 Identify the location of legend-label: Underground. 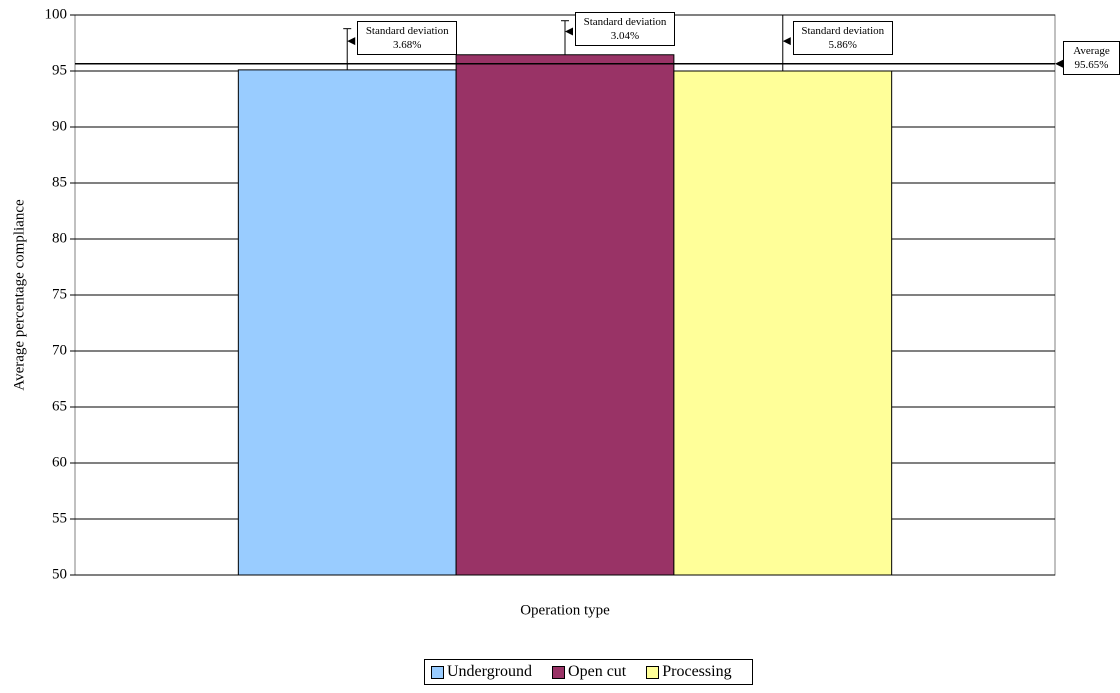
(490, 671).